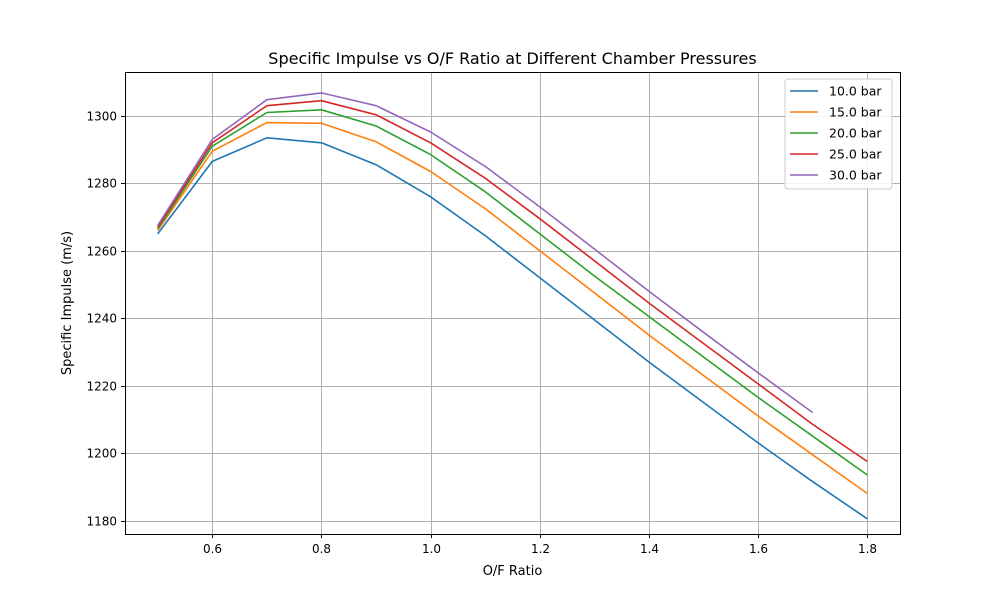 The width and height of the screenshot is (1000, 600). Describe the element at coordinates (649, 549) in the screenshot. I see `x-tick-label: 1.4` at that location.